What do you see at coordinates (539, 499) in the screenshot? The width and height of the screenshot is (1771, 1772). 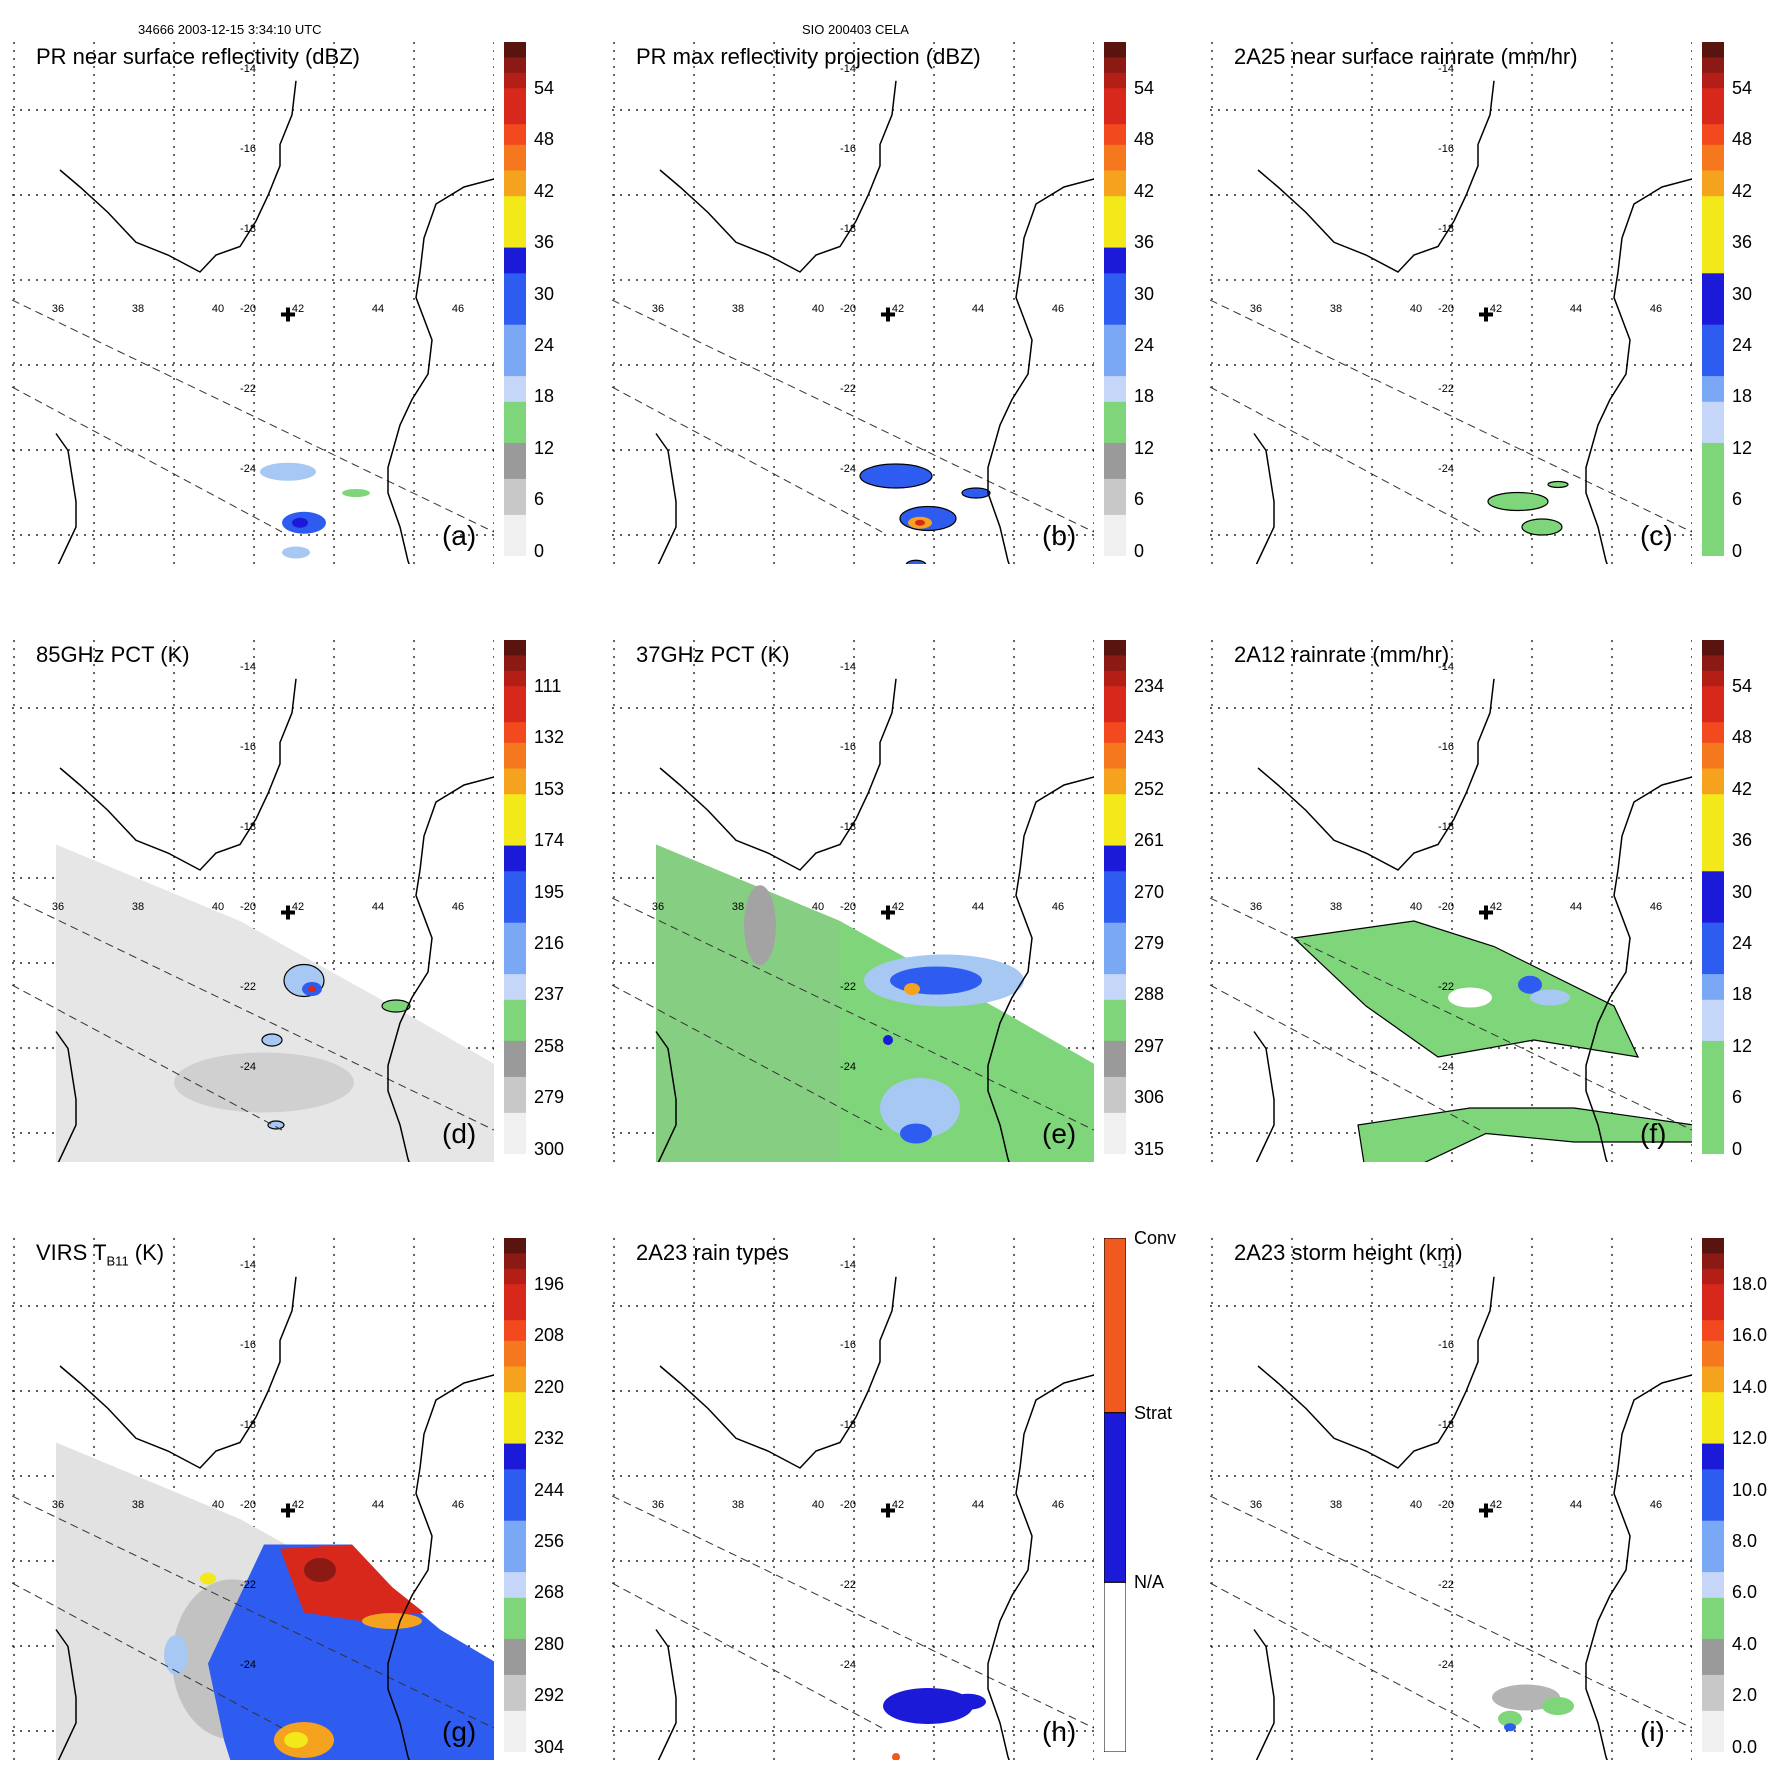 I see `colorbar-tick-label: 6` at bounding box center [539, 499].